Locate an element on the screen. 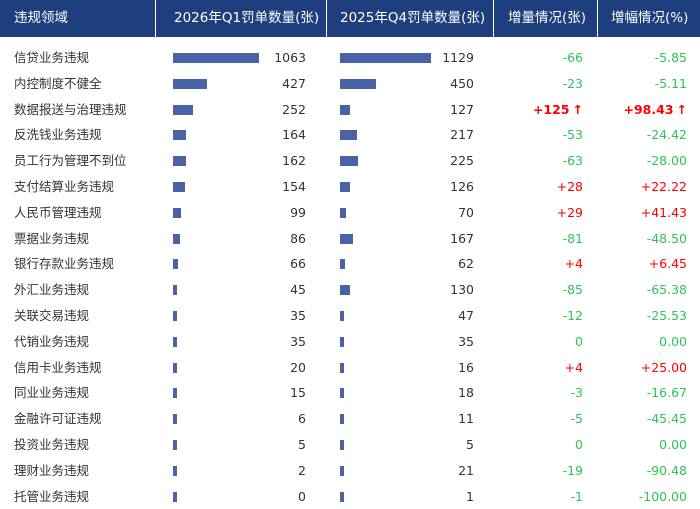 Image resolution: width=700 pixels, height=509 pixels. pct-value: +98.43 ↑ is located at coordinates (644, 110).